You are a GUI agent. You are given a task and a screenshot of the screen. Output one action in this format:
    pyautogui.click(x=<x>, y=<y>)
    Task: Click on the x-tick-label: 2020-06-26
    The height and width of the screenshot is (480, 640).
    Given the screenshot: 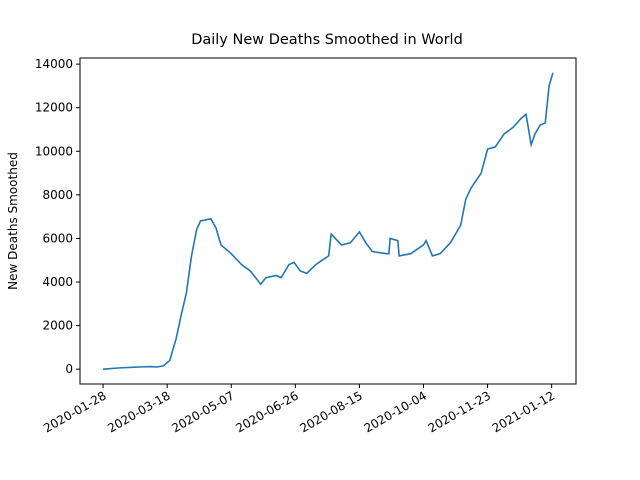 What is the action you would take?
    pyautogui.click(x=266, y=411)
    